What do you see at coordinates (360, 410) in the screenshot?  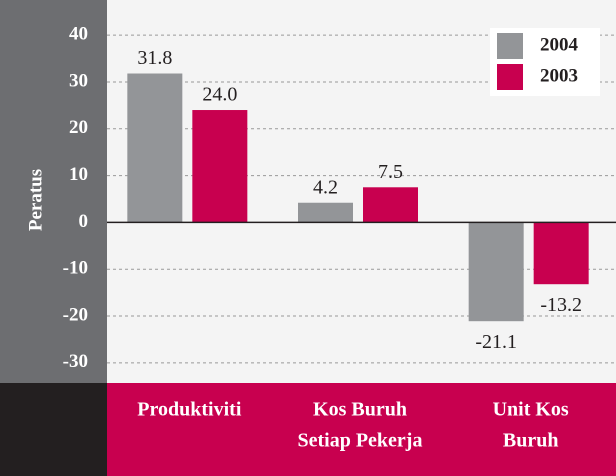 I see `x-tick-label: Kos Buruh` at bounding box center [360, 410].